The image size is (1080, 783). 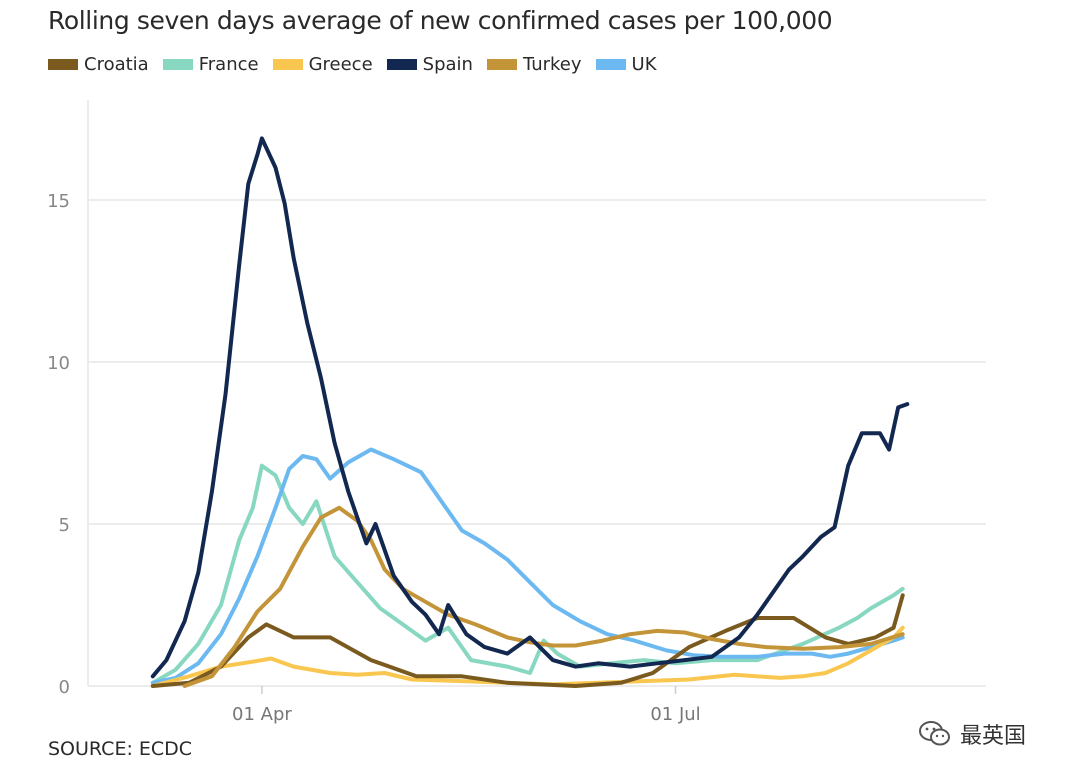 What do you see at coordinates (527, 656) in the screenshot?
I see `series-line-greece` at bounding box center [527, 656].